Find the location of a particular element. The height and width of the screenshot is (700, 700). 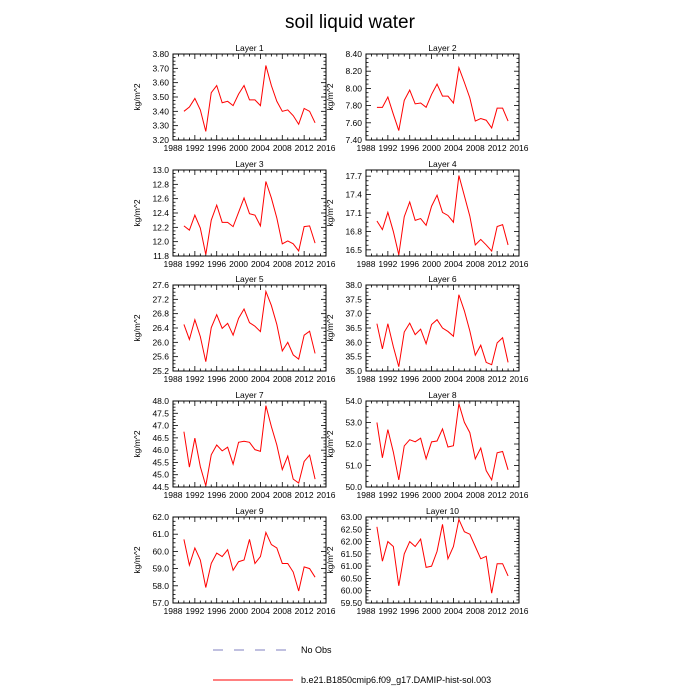

y-tick-label: 46.5 is located at coordinates (160, 438).